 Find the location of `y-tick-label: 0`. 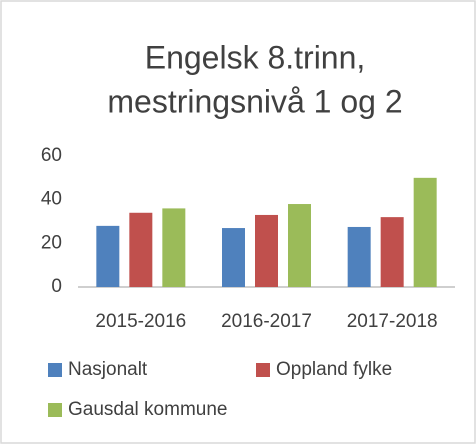

y-tick-label: 0 is located at coordinates (56, 286).